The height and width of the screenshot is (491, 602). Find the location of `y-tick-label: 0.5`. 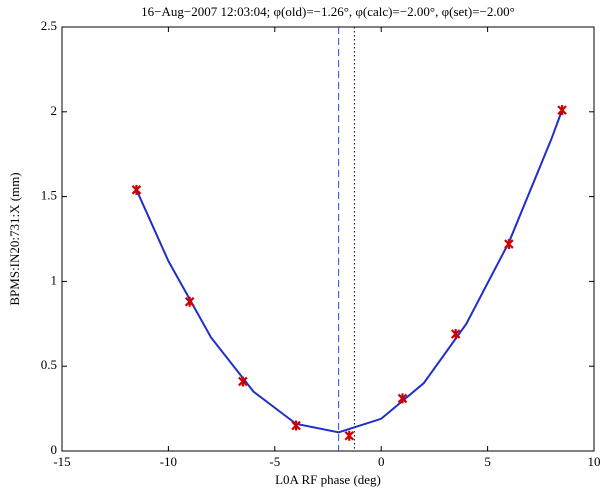

y-tick-label: 0.5 is located at coordinates (49, 364).